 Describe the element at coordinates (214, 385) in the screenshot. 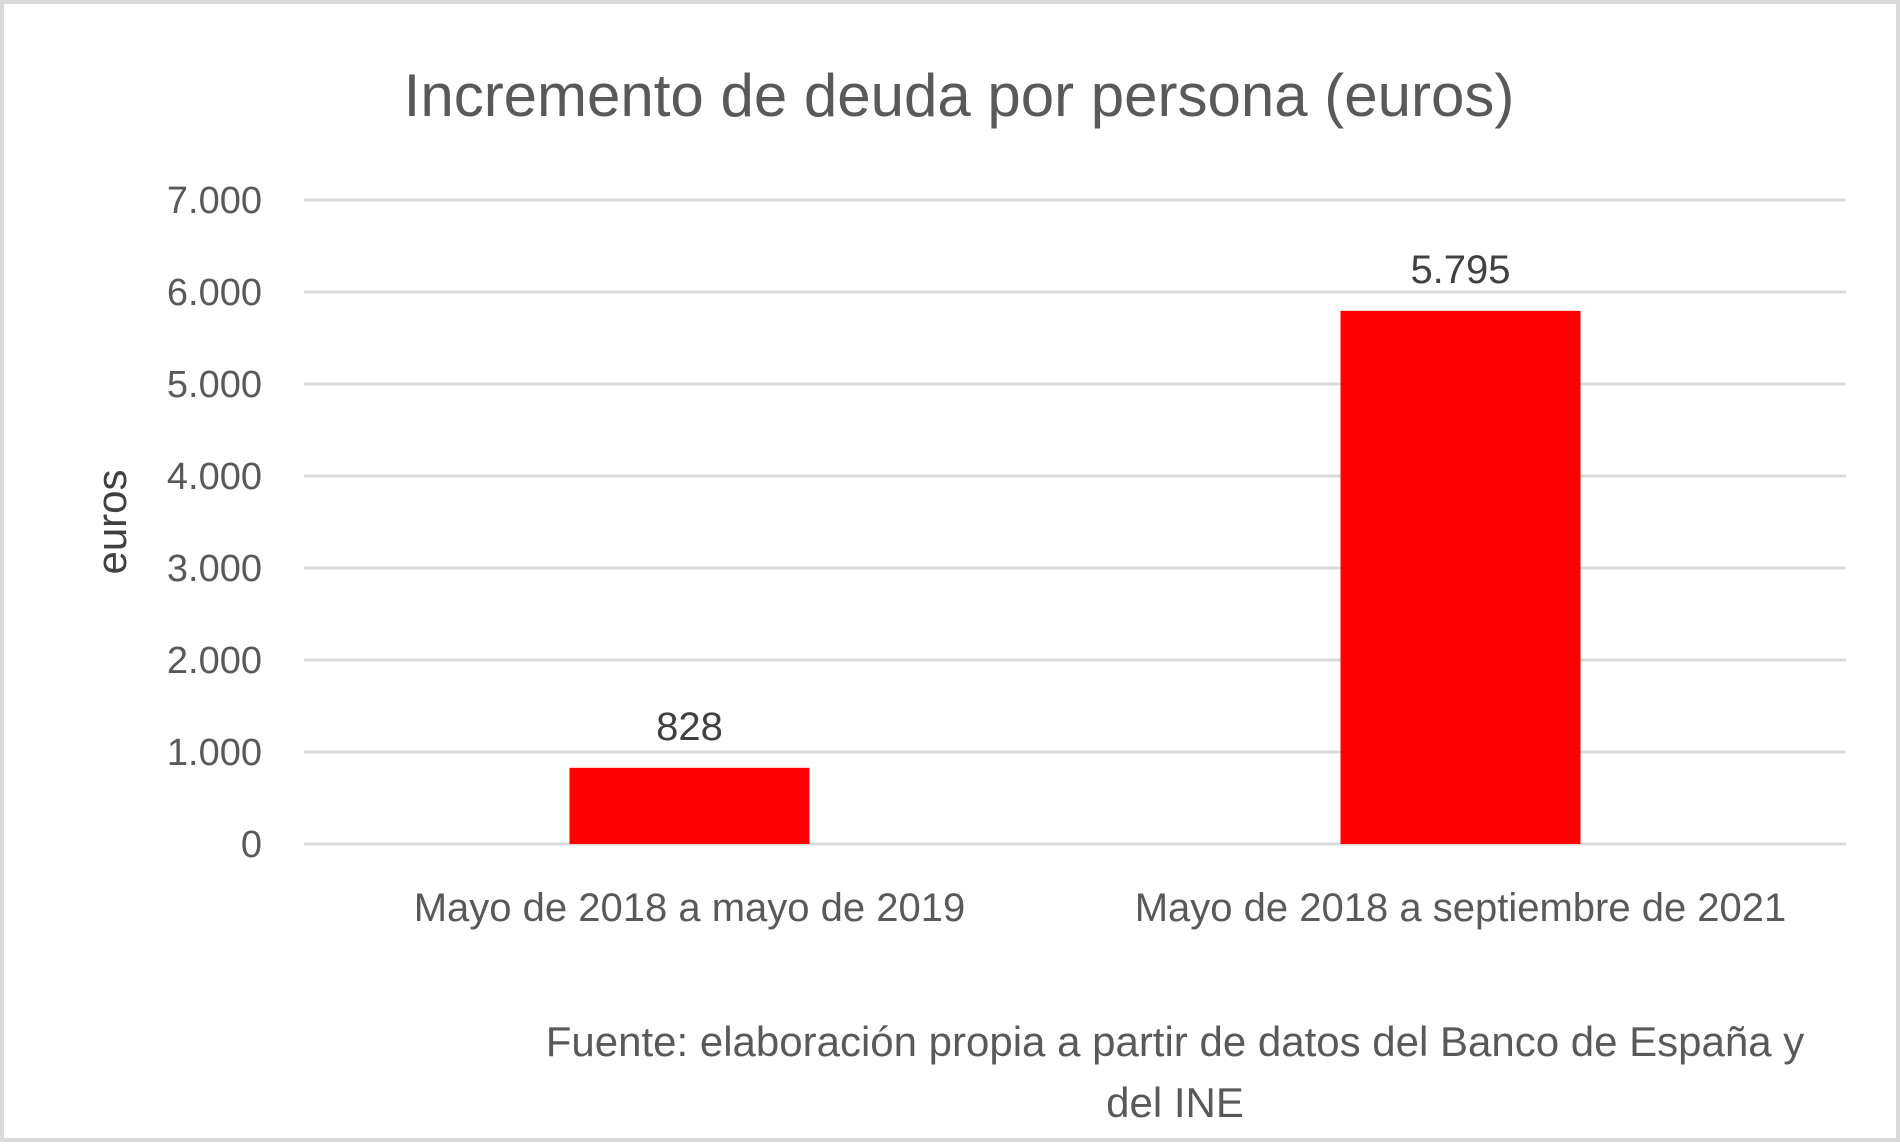

I see `y-tick-label: 5.000` at that location.